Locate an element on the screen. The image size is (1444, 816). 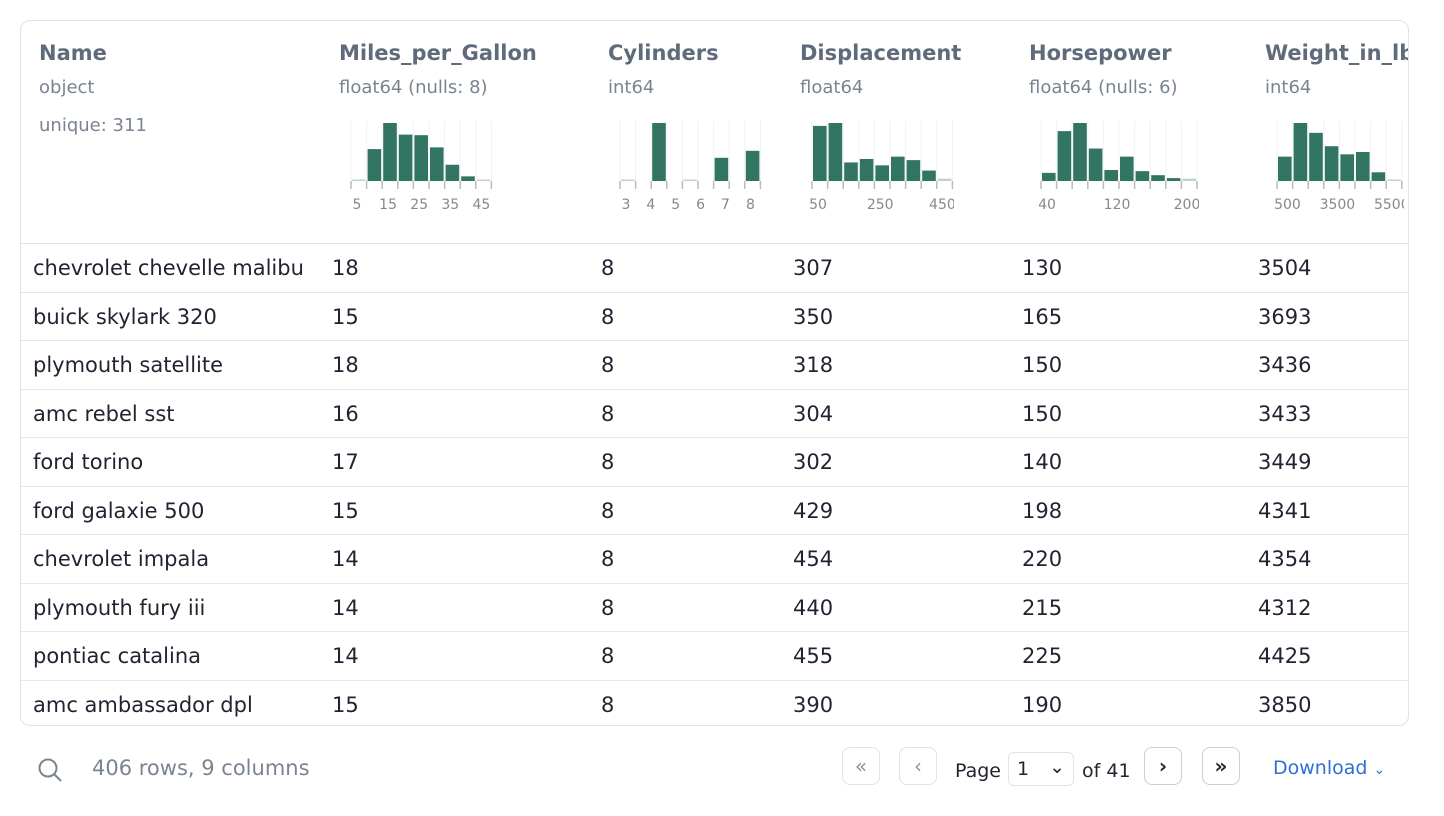
column-name: Name is located at coordinates (73, 53).